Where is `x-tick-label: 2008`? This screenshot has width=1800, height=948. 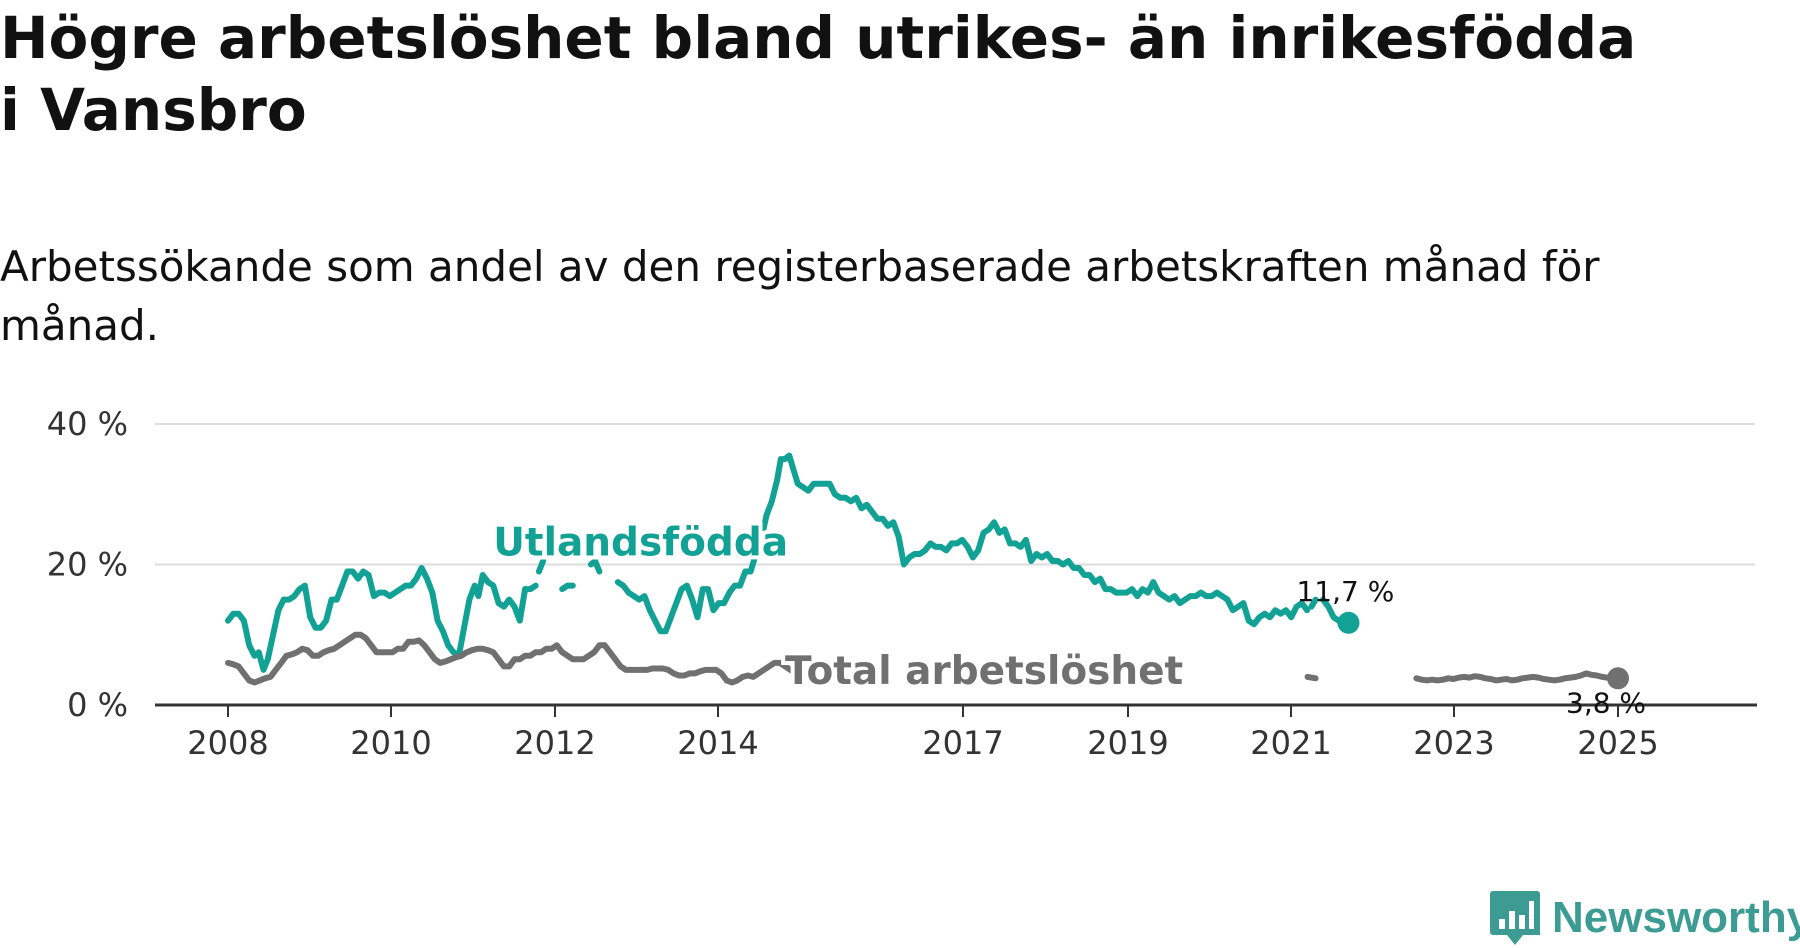
x-tick-label: 2008 is located at coordinates (227, 743).